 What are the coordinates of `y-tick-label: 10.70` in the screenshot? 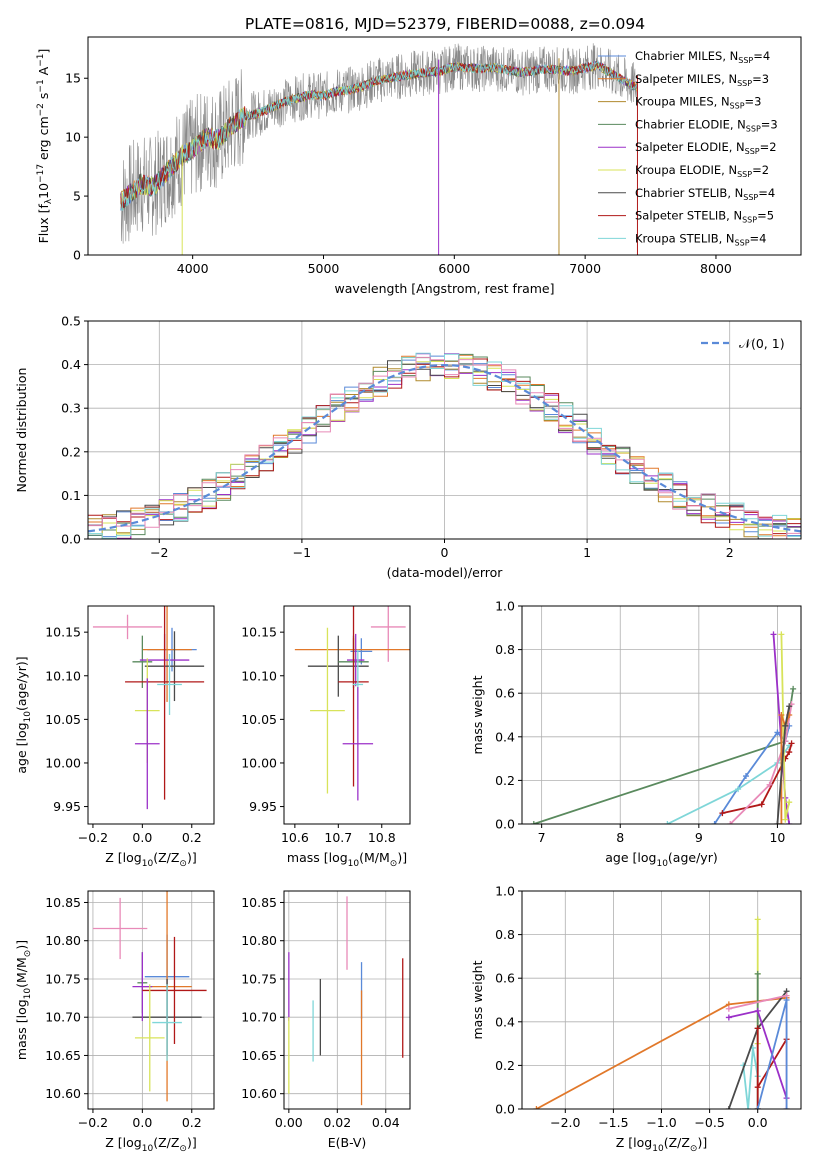 It's located at (63, 1017).